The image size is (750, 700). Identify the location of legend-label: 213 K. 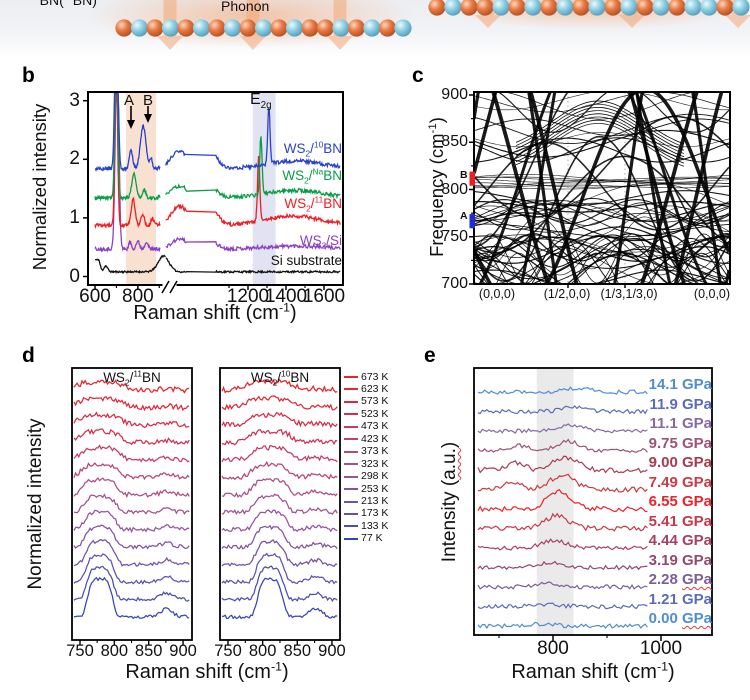
(375, 501).